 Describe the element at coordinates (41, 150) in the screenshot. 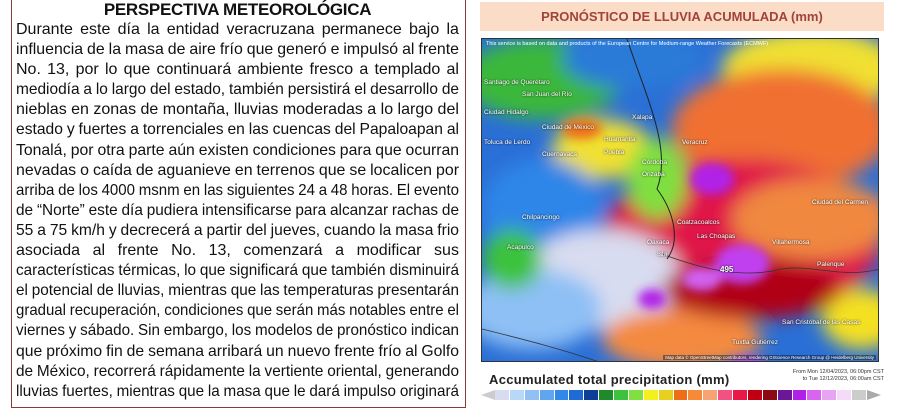

I see `word: Tonalá,` at that location.